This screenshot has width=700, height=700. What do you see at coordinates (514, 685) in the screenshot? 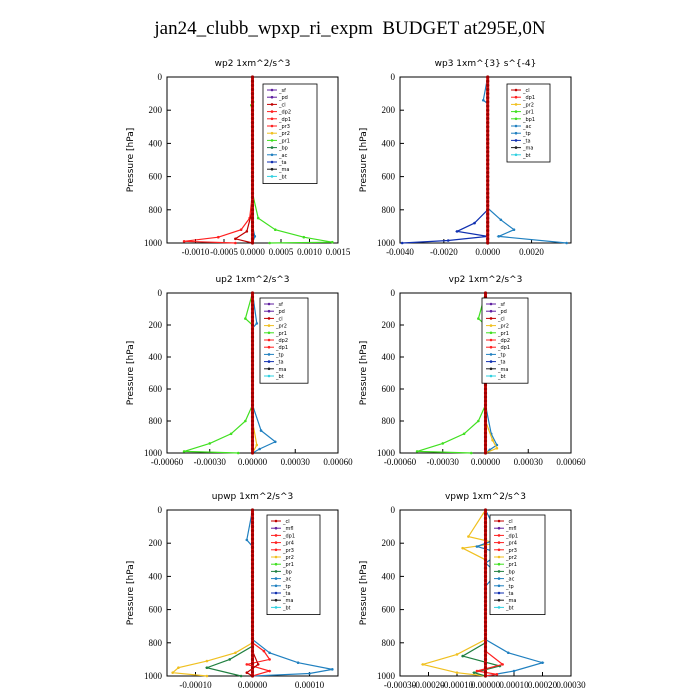
I see `x-tick-label: 0.00010` at bounding box center [514, 685].